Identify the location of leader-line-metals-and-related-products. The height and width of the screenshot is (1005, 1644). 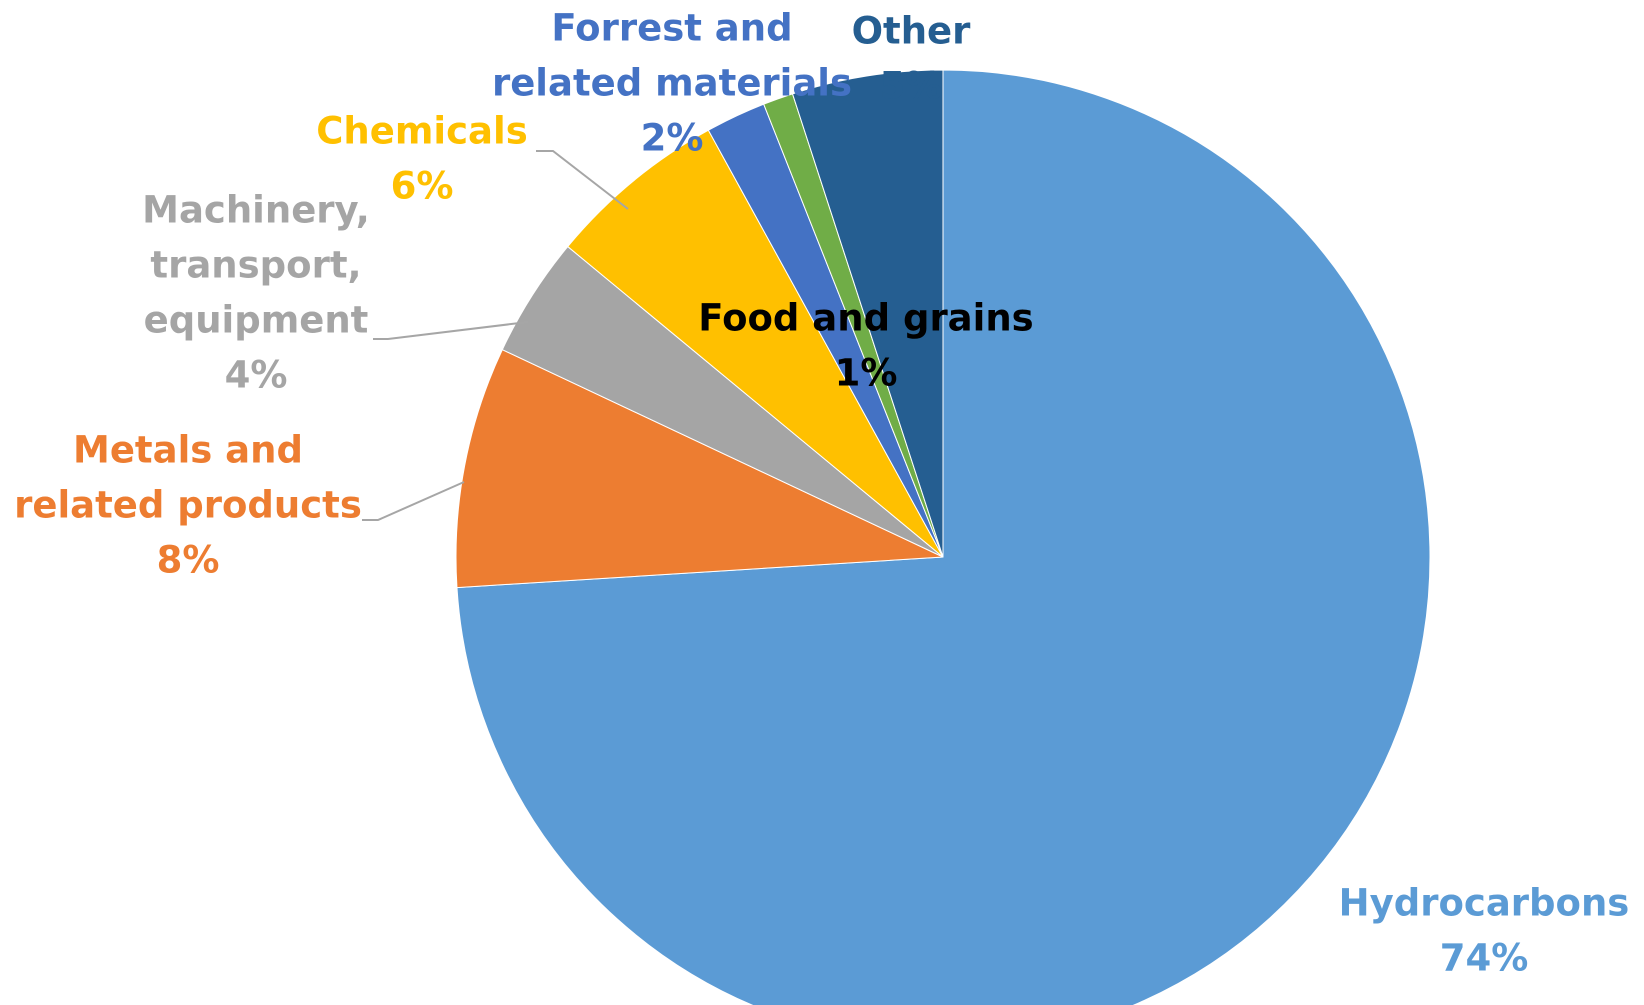
(413, 501).